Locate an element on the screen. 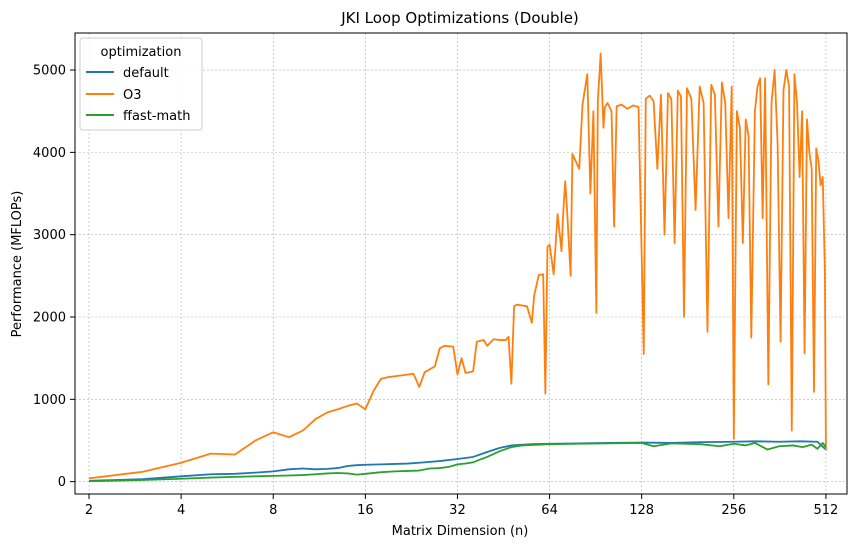  y-tick-label: 0 is located at coordinates (62, 482).